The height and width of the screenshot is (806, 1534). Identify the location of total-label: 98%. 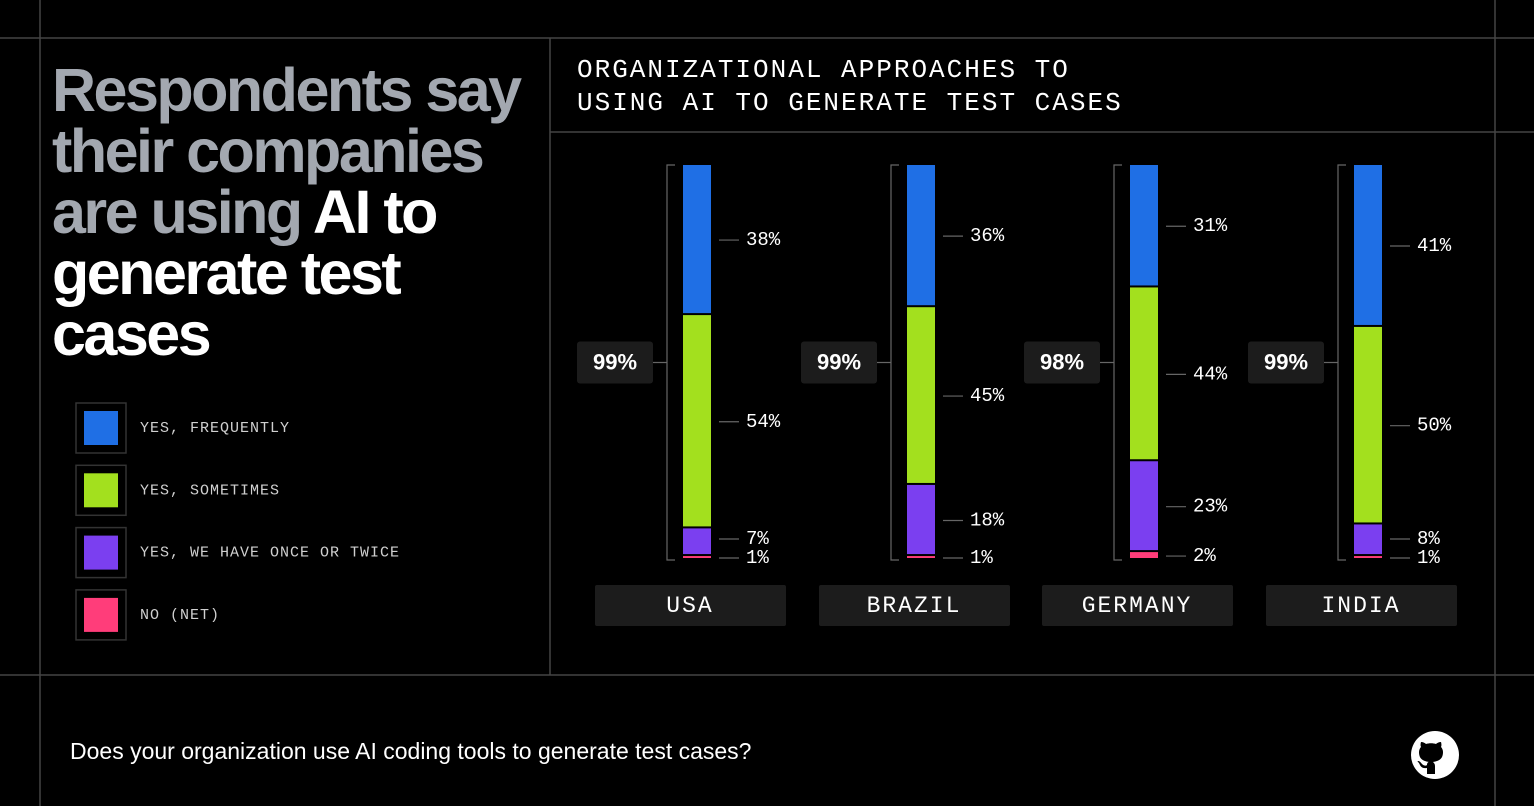
(1062, 361).